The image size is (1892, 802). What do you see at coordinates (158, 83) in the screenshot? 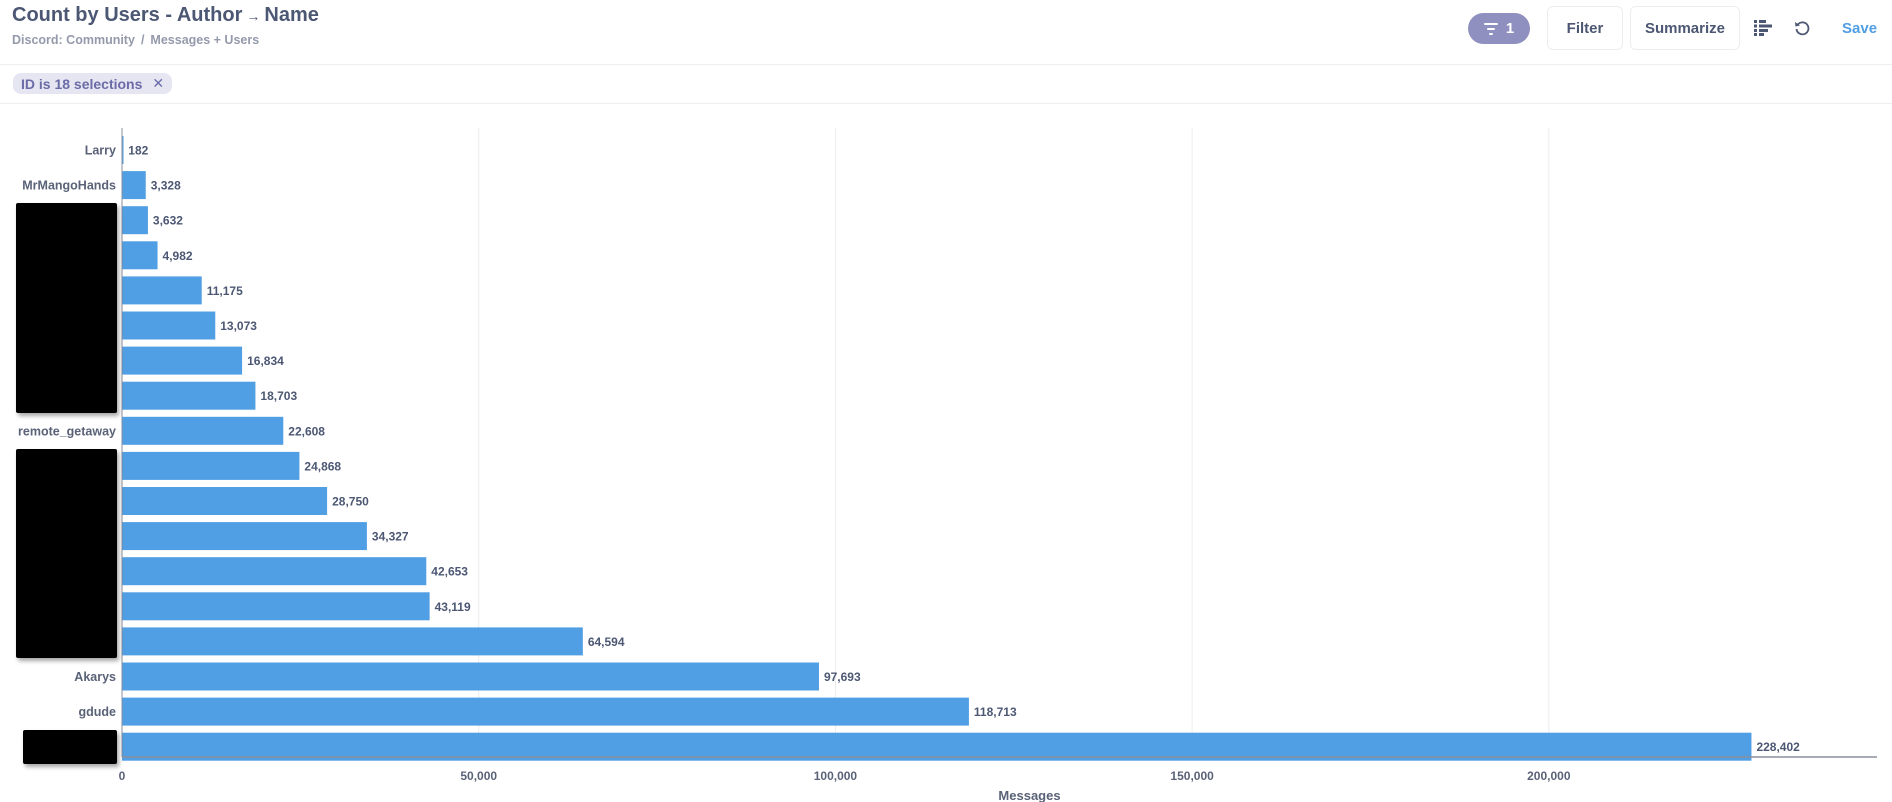
I see `close-icon: ✕` at bounding box center [158, 83].